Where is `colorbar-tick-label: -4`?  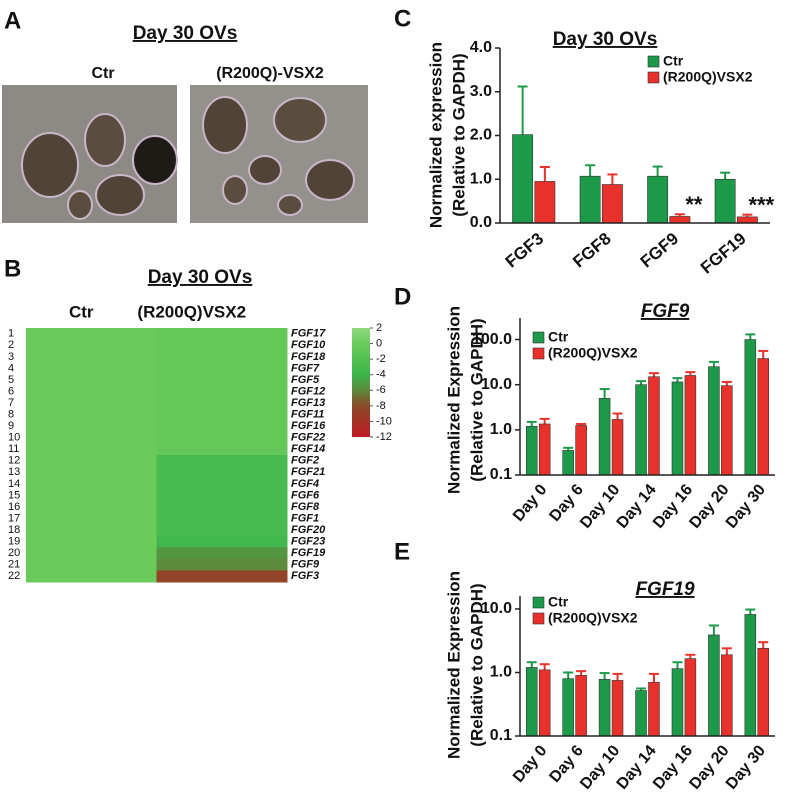 colorbar-tick-label: -4 is located at coordinates (381, 375).